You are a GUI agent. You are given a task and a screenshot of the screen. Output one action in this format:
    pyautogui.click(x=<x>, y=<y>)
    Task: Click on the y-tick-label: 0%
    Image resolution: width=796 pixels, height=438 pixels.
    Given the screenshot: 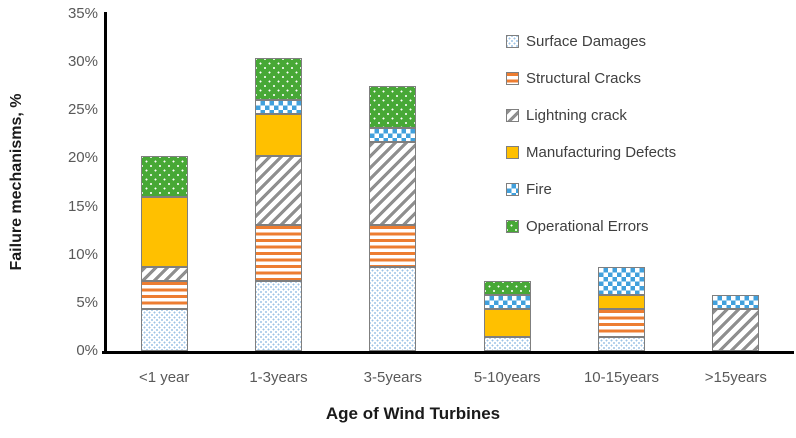 What is the action you would take?
    pyautogui.click(x=87, y=350)
    